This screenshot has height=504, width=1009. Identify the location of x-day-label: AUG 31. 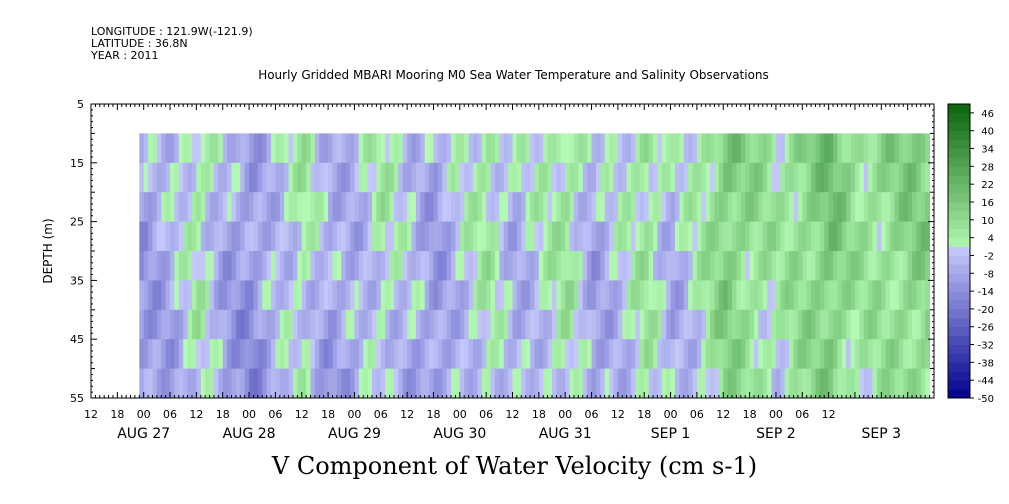
(565, 434).